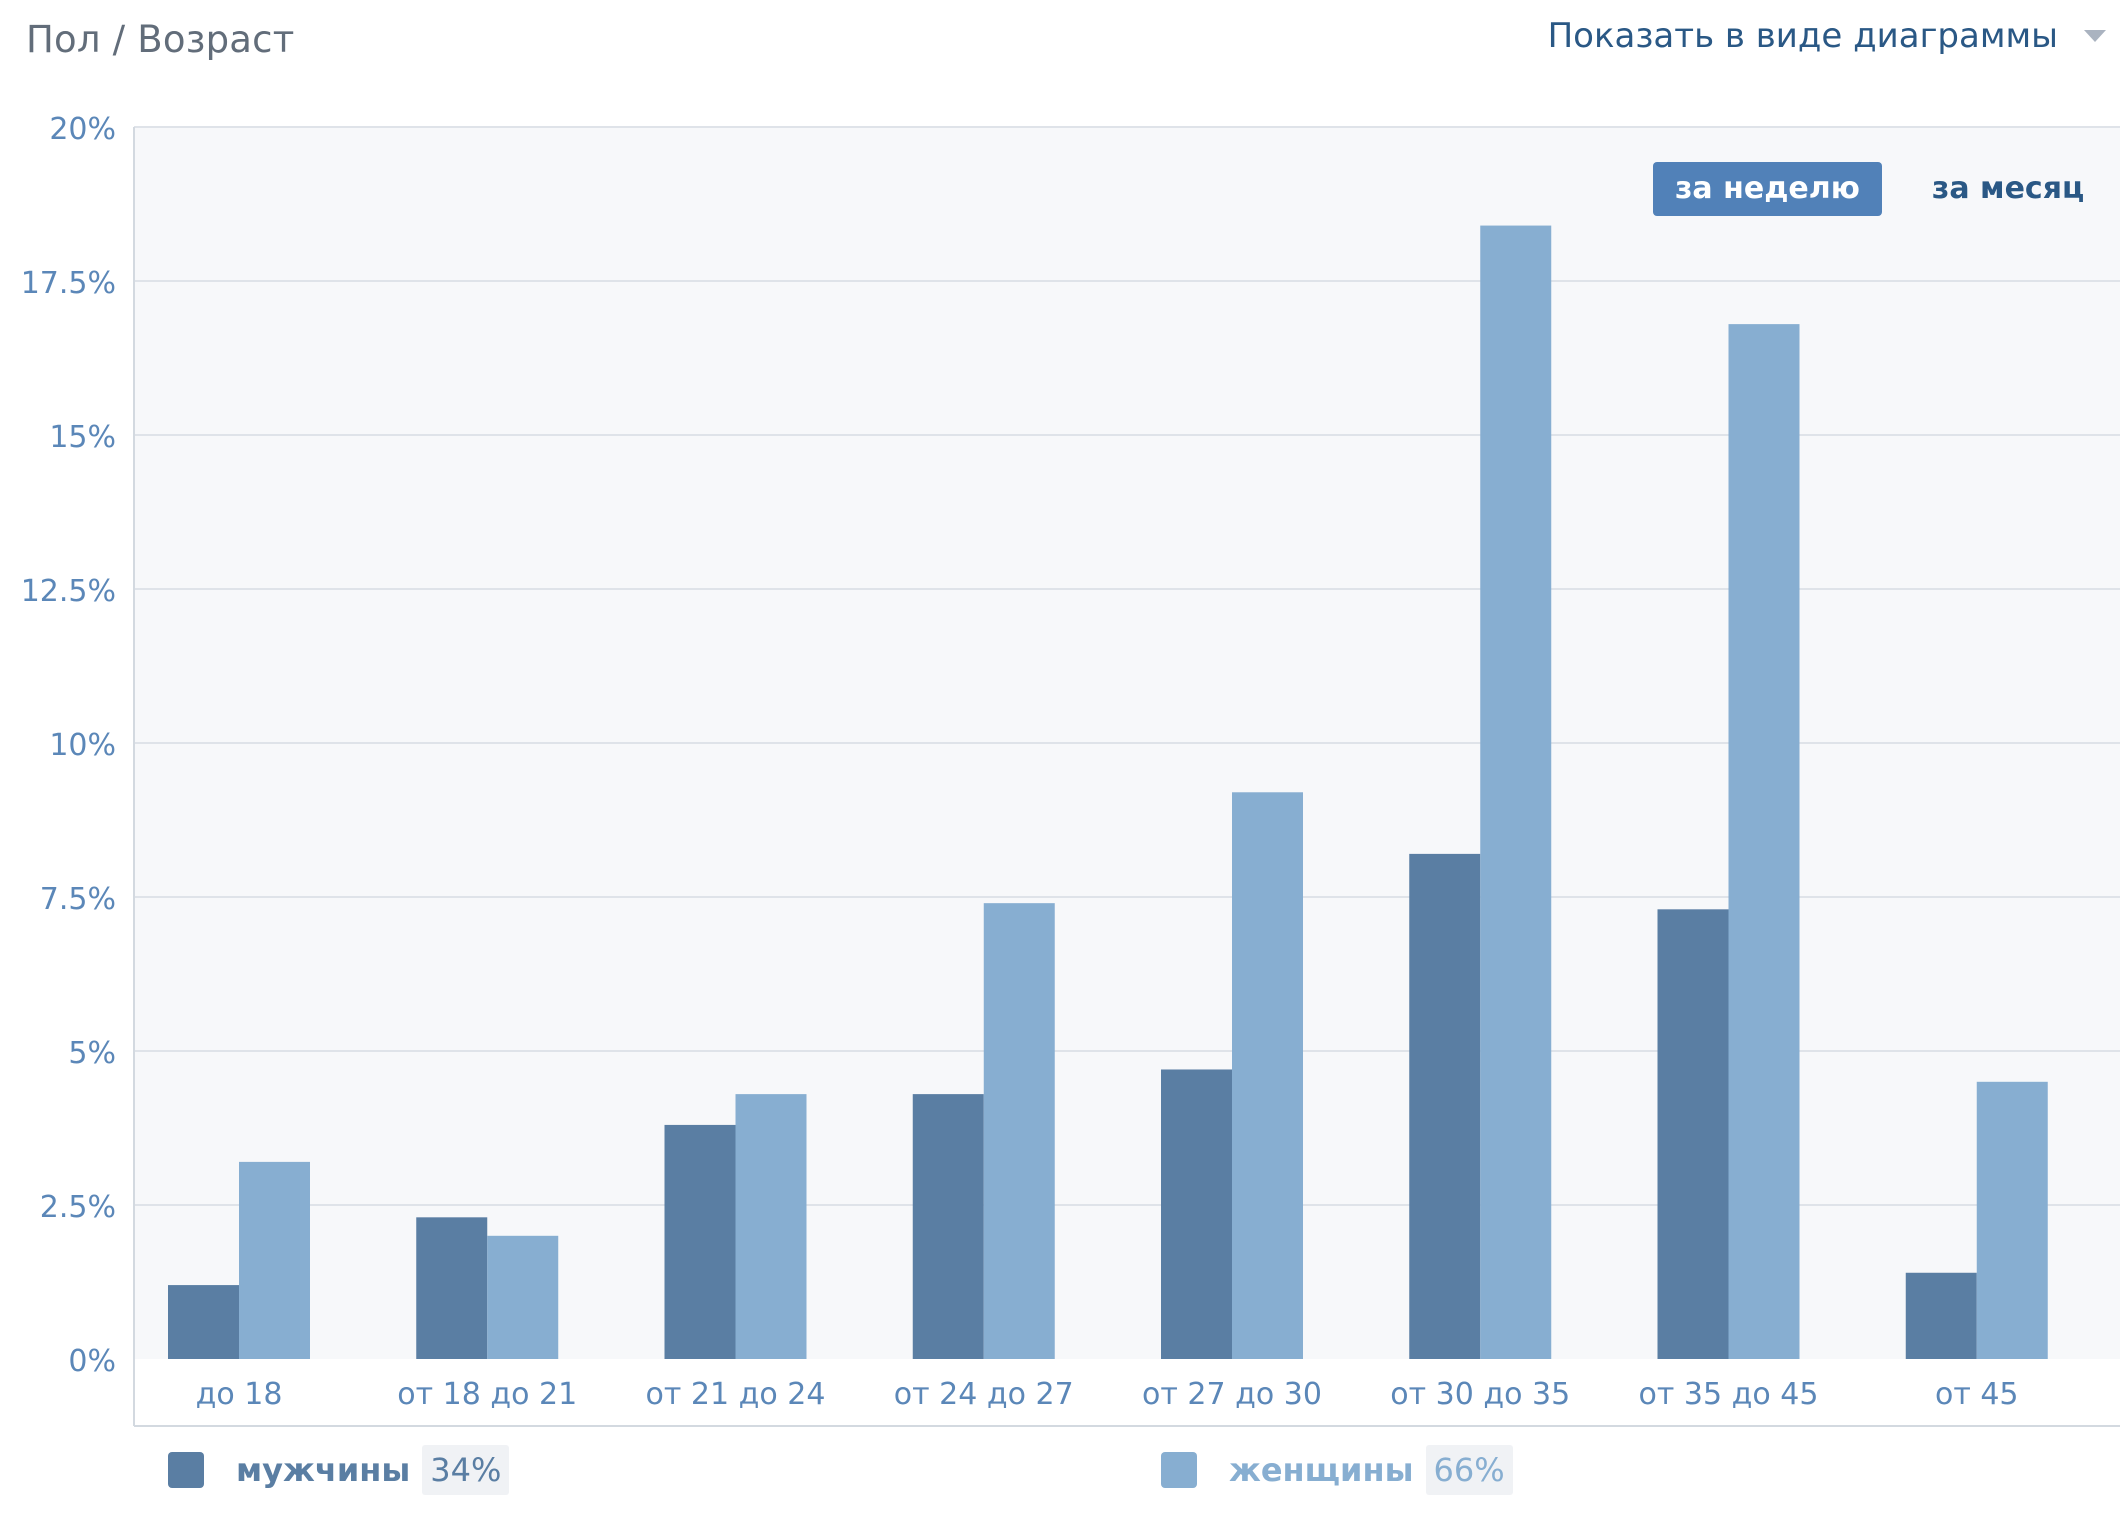 This screenshot has height=1519, width=2126. What do you see at coordinates (736, 1394) in the screenshot?
I see `x-tick-label: от 21 до 24` at bounding box center [736, 1394].